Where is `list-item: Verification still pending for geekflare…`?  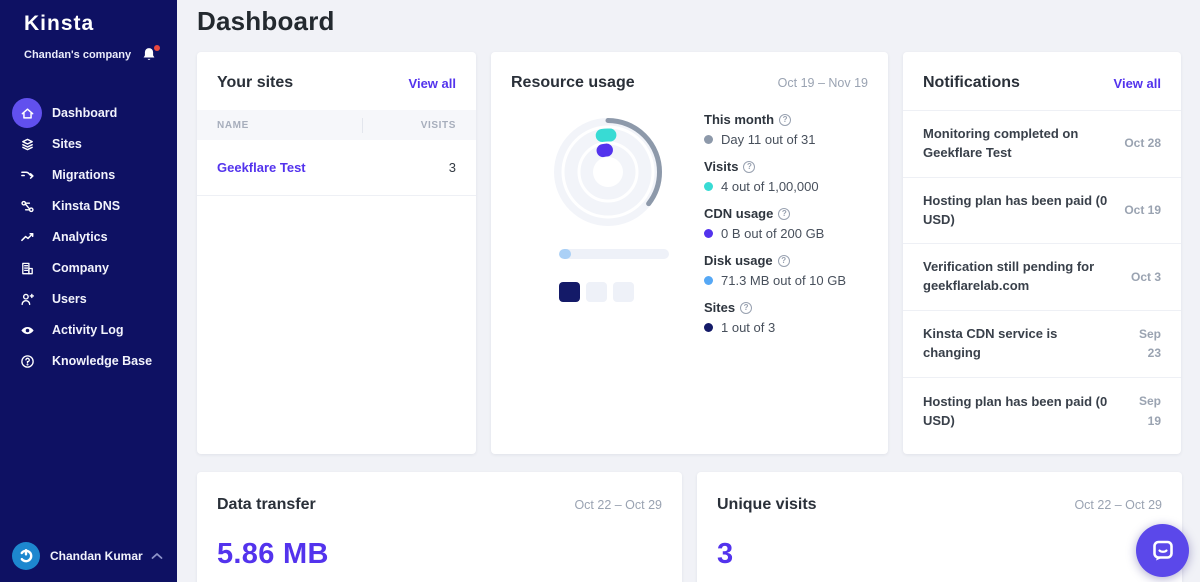
list-item: Verification still pending for geekflare… is located at coordinates (1042, 276).